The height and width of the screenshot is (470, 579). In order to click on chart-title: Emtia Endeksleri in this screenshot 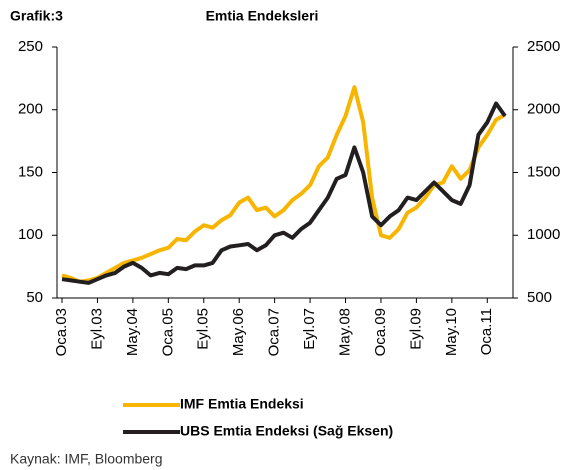, I will do `click(262, 16)`.